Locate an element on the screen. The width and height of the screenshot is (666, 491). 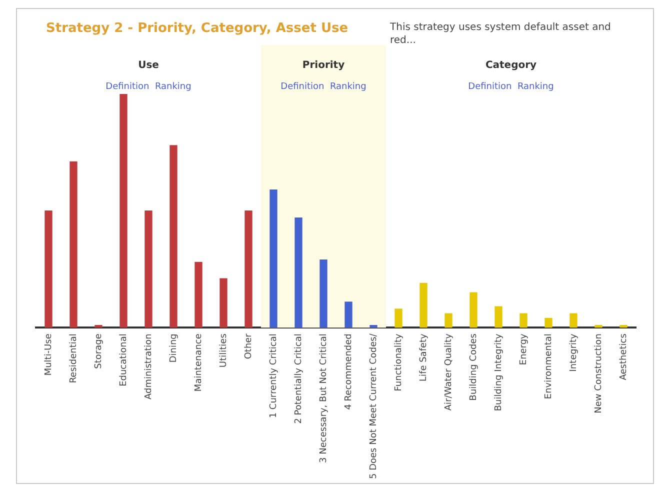
x-tick-label: Functionality is located at coordinates (399, 362).